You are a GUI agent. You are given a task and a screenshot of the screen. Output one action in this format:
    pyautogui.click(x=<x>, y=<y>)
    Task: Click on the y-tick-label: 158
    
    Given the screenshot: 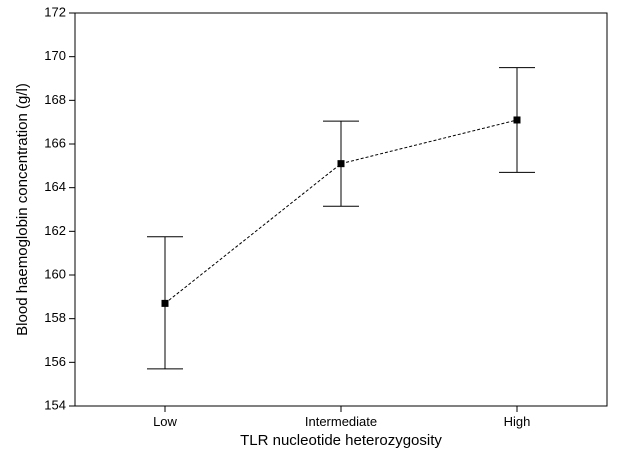 What is the action you would take?
    pyautogui.click(x=55, y=317)
    